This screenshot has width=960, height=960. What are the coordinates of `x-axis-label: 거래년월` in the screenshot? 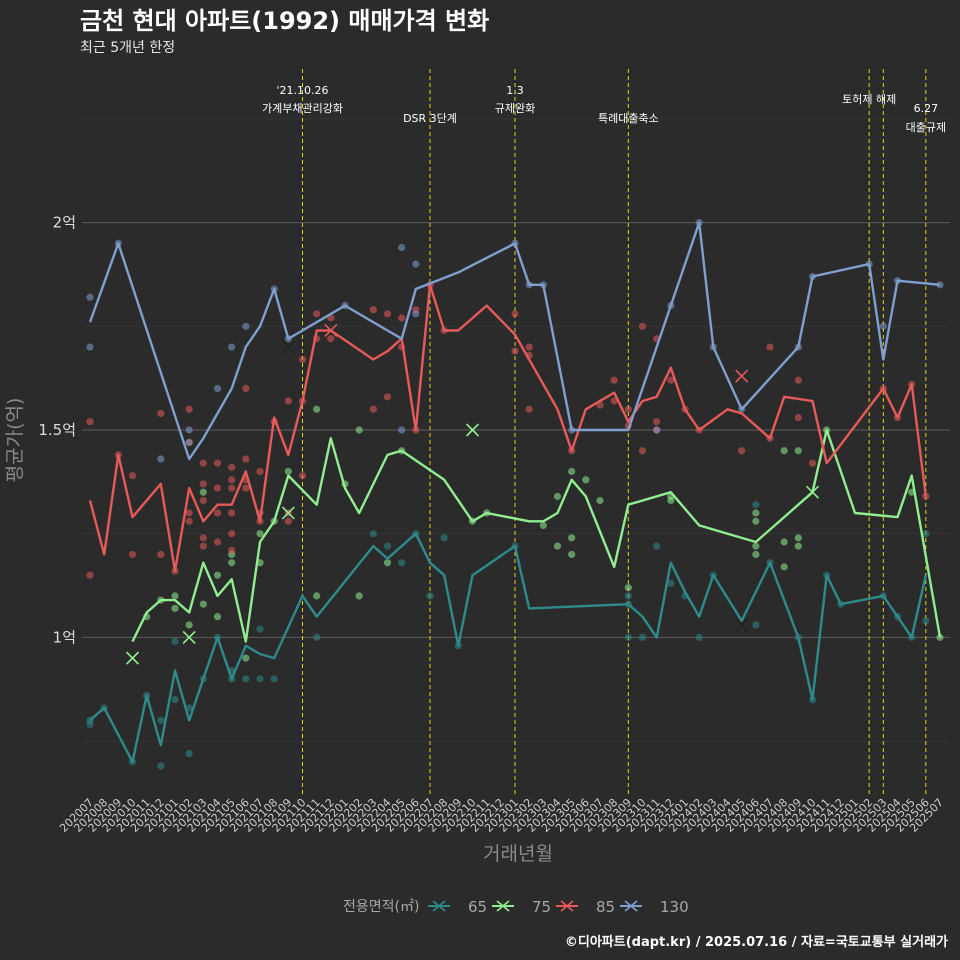 It's located at (518, 854).